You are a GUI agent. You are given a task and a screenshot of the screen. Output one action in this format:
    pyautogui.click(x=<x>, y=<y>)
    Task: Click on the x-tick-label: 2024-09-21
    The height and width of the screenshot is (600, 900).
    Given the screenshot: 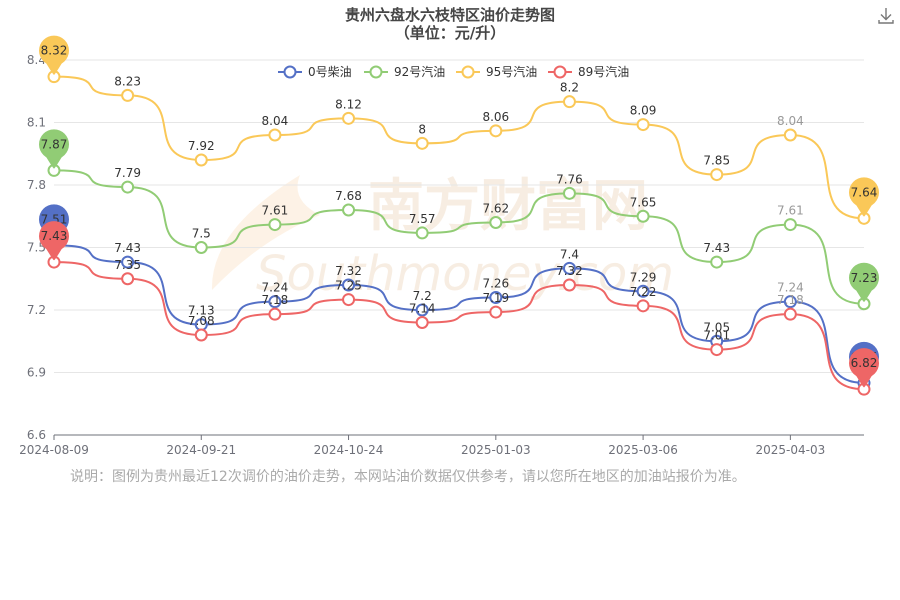 What is the action you would take?
    pyautogui.click(x=201, y=450)
    